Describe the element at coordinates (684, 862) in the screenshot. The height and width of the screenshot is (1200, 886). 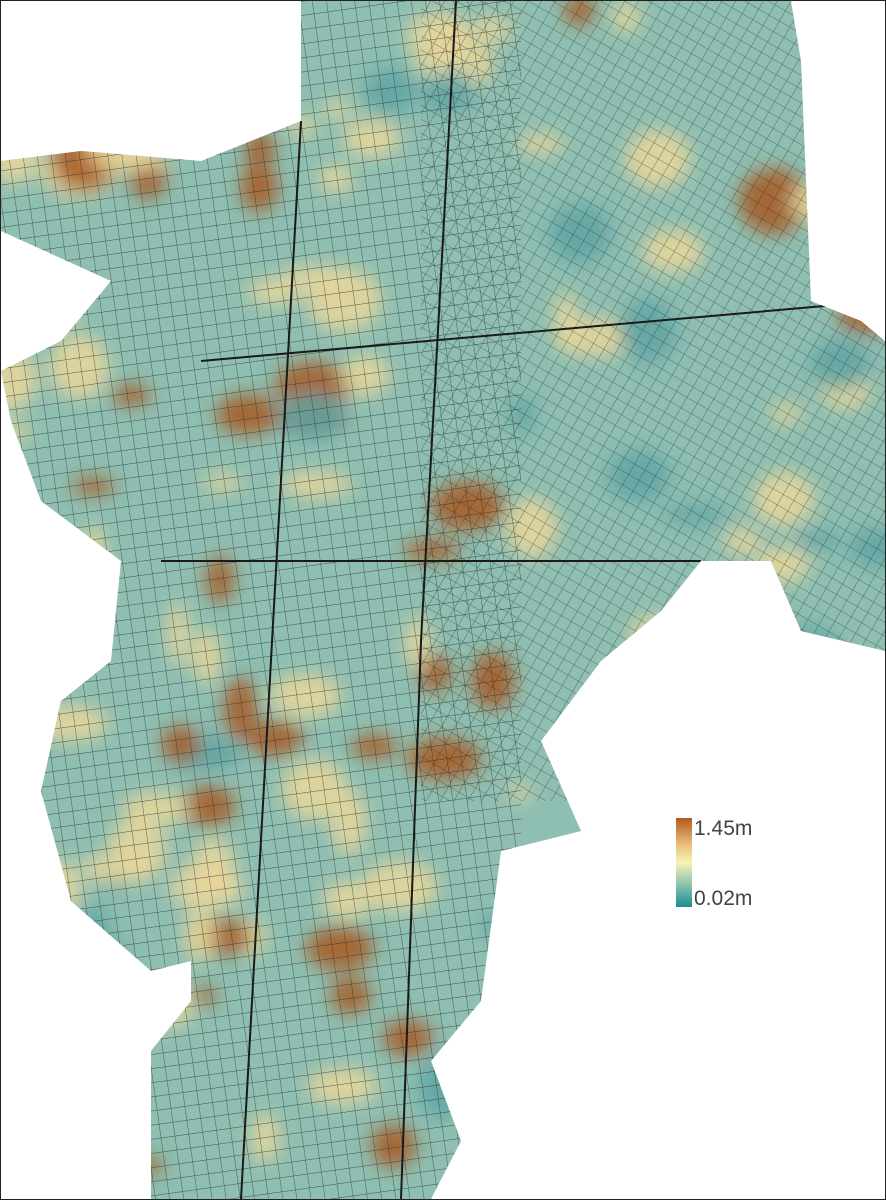
I see `legend-color-bar` at that location.